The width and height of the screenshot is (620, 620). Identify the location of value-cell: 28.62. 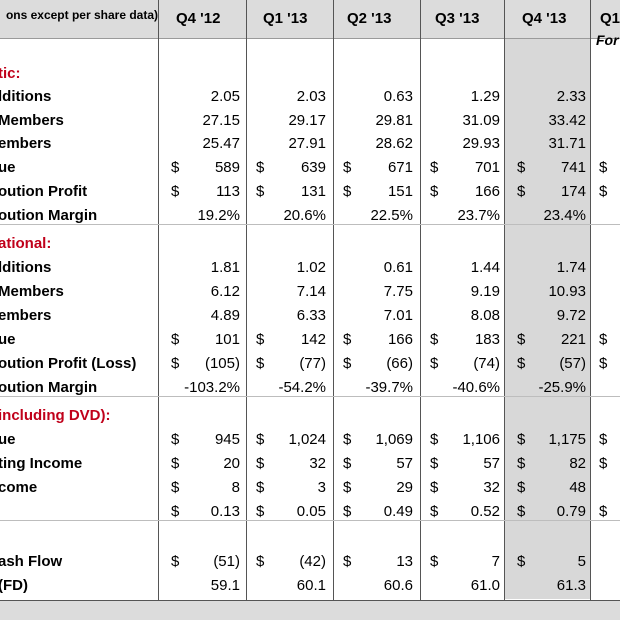
(394, 143).